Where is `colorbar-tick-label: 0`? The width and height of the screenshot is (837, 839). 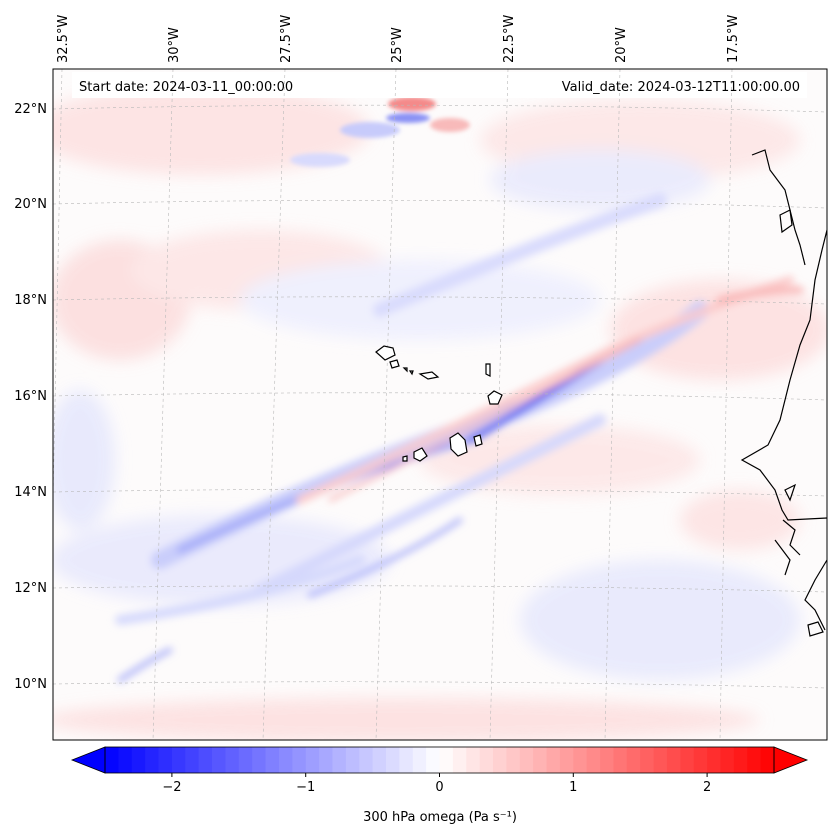
colorbar-tick-label: 0 is located at coordinates (439, 787).